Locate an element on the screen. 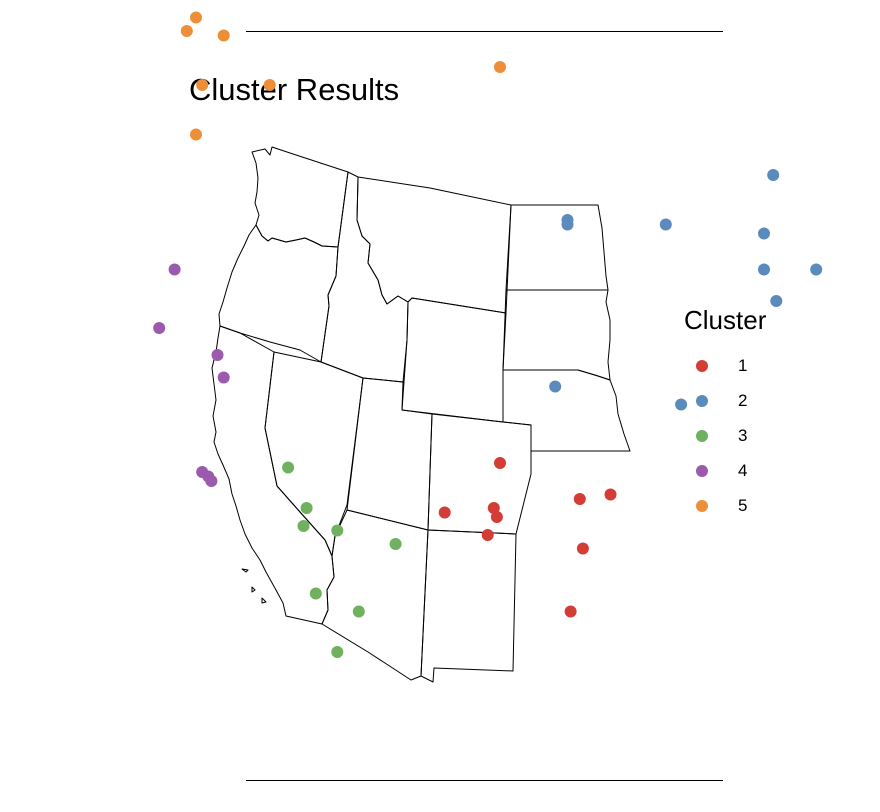 This screenshot has width=880, height=812. legend-label-2: 2 is located at coordinates (743, 400).